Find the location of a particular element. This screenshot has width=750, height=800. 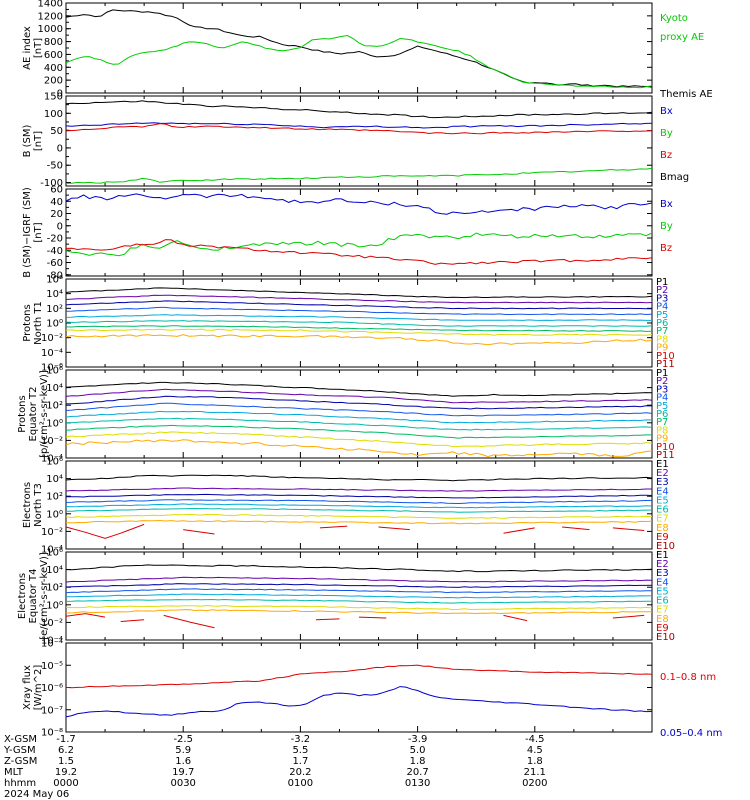

legend-entry: P7 is located at coordinates (662, 331).